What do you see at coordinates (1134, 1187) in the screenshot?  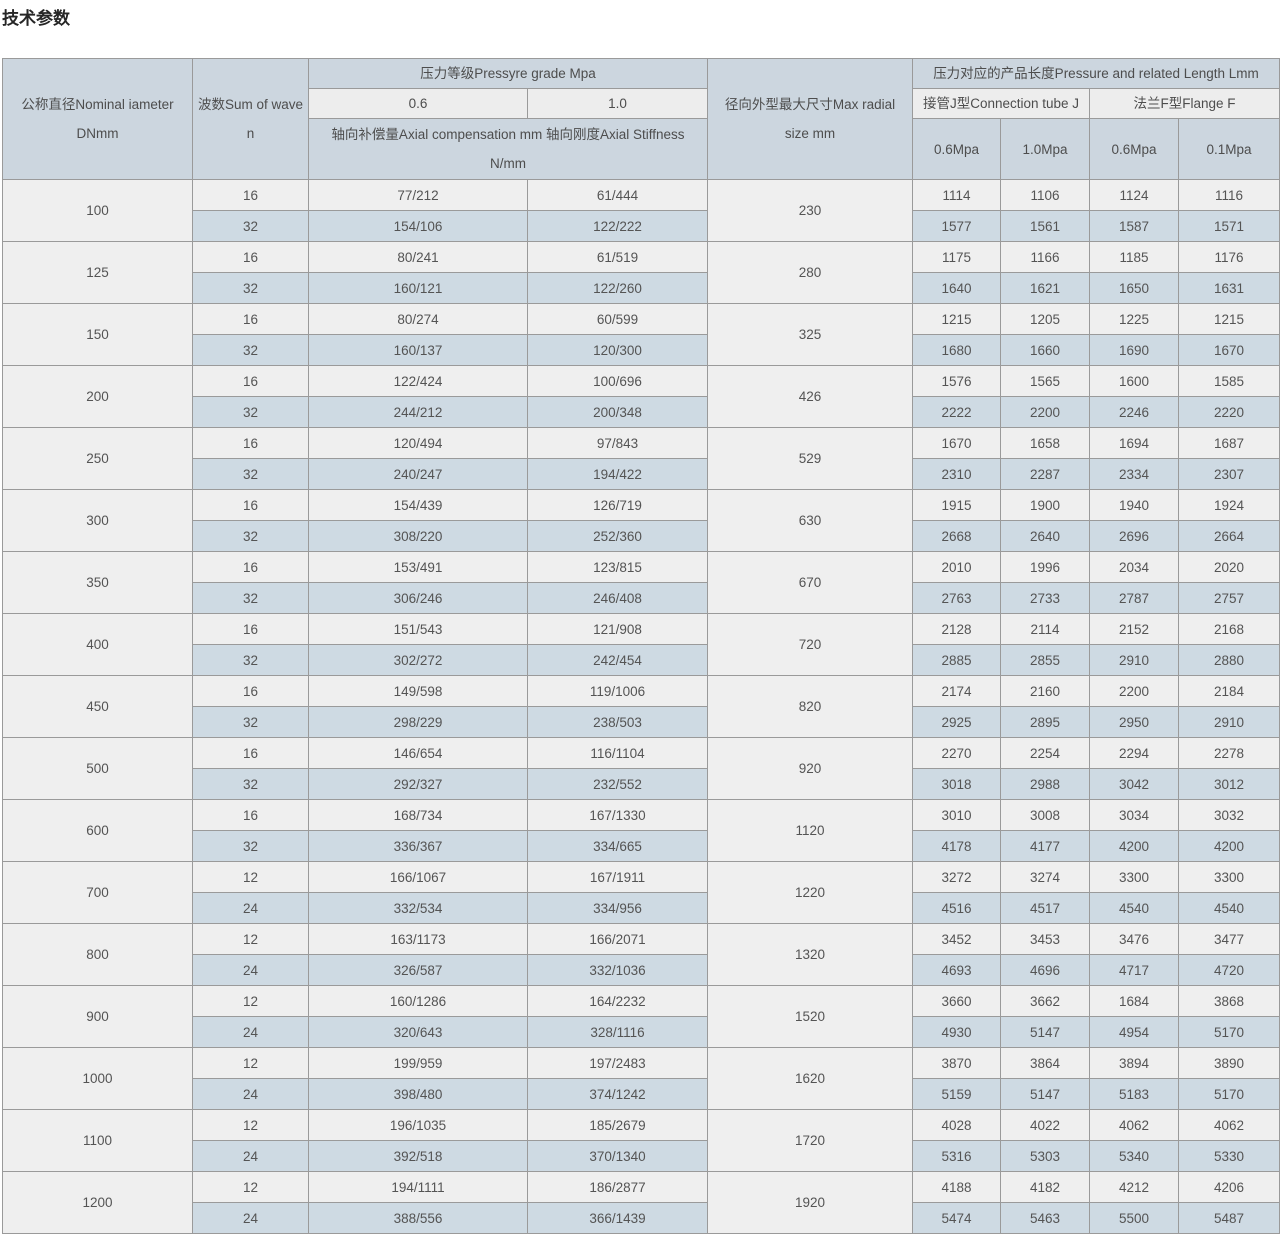 I see `flange-0.6mpa-cell: 4212` at bounding box center [1134, 1187].